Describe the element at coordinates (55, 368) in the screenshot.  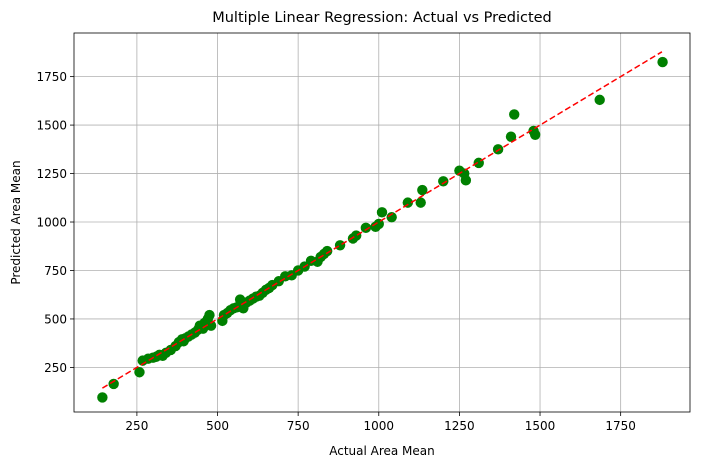
I see `y-tick-label: 250` at that location.